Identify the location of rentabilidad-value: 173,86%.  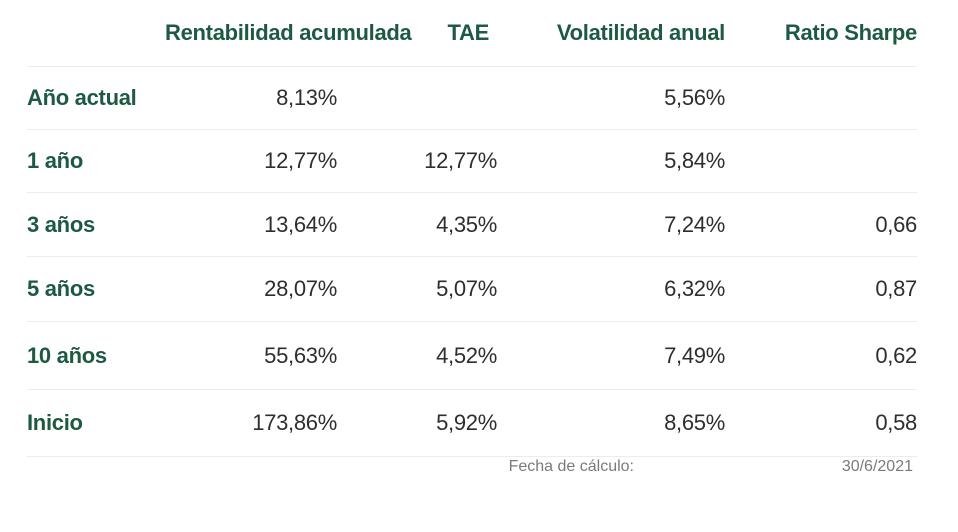
(251, 423).